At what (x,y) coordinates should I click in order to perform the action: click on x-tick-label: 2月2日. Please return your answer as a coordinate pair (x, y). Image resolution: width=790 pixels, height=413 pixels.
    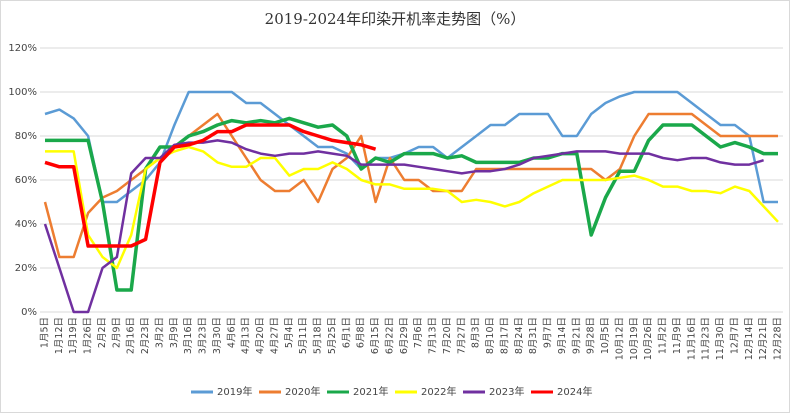
    Looking at the image, I should click on (102, 332).